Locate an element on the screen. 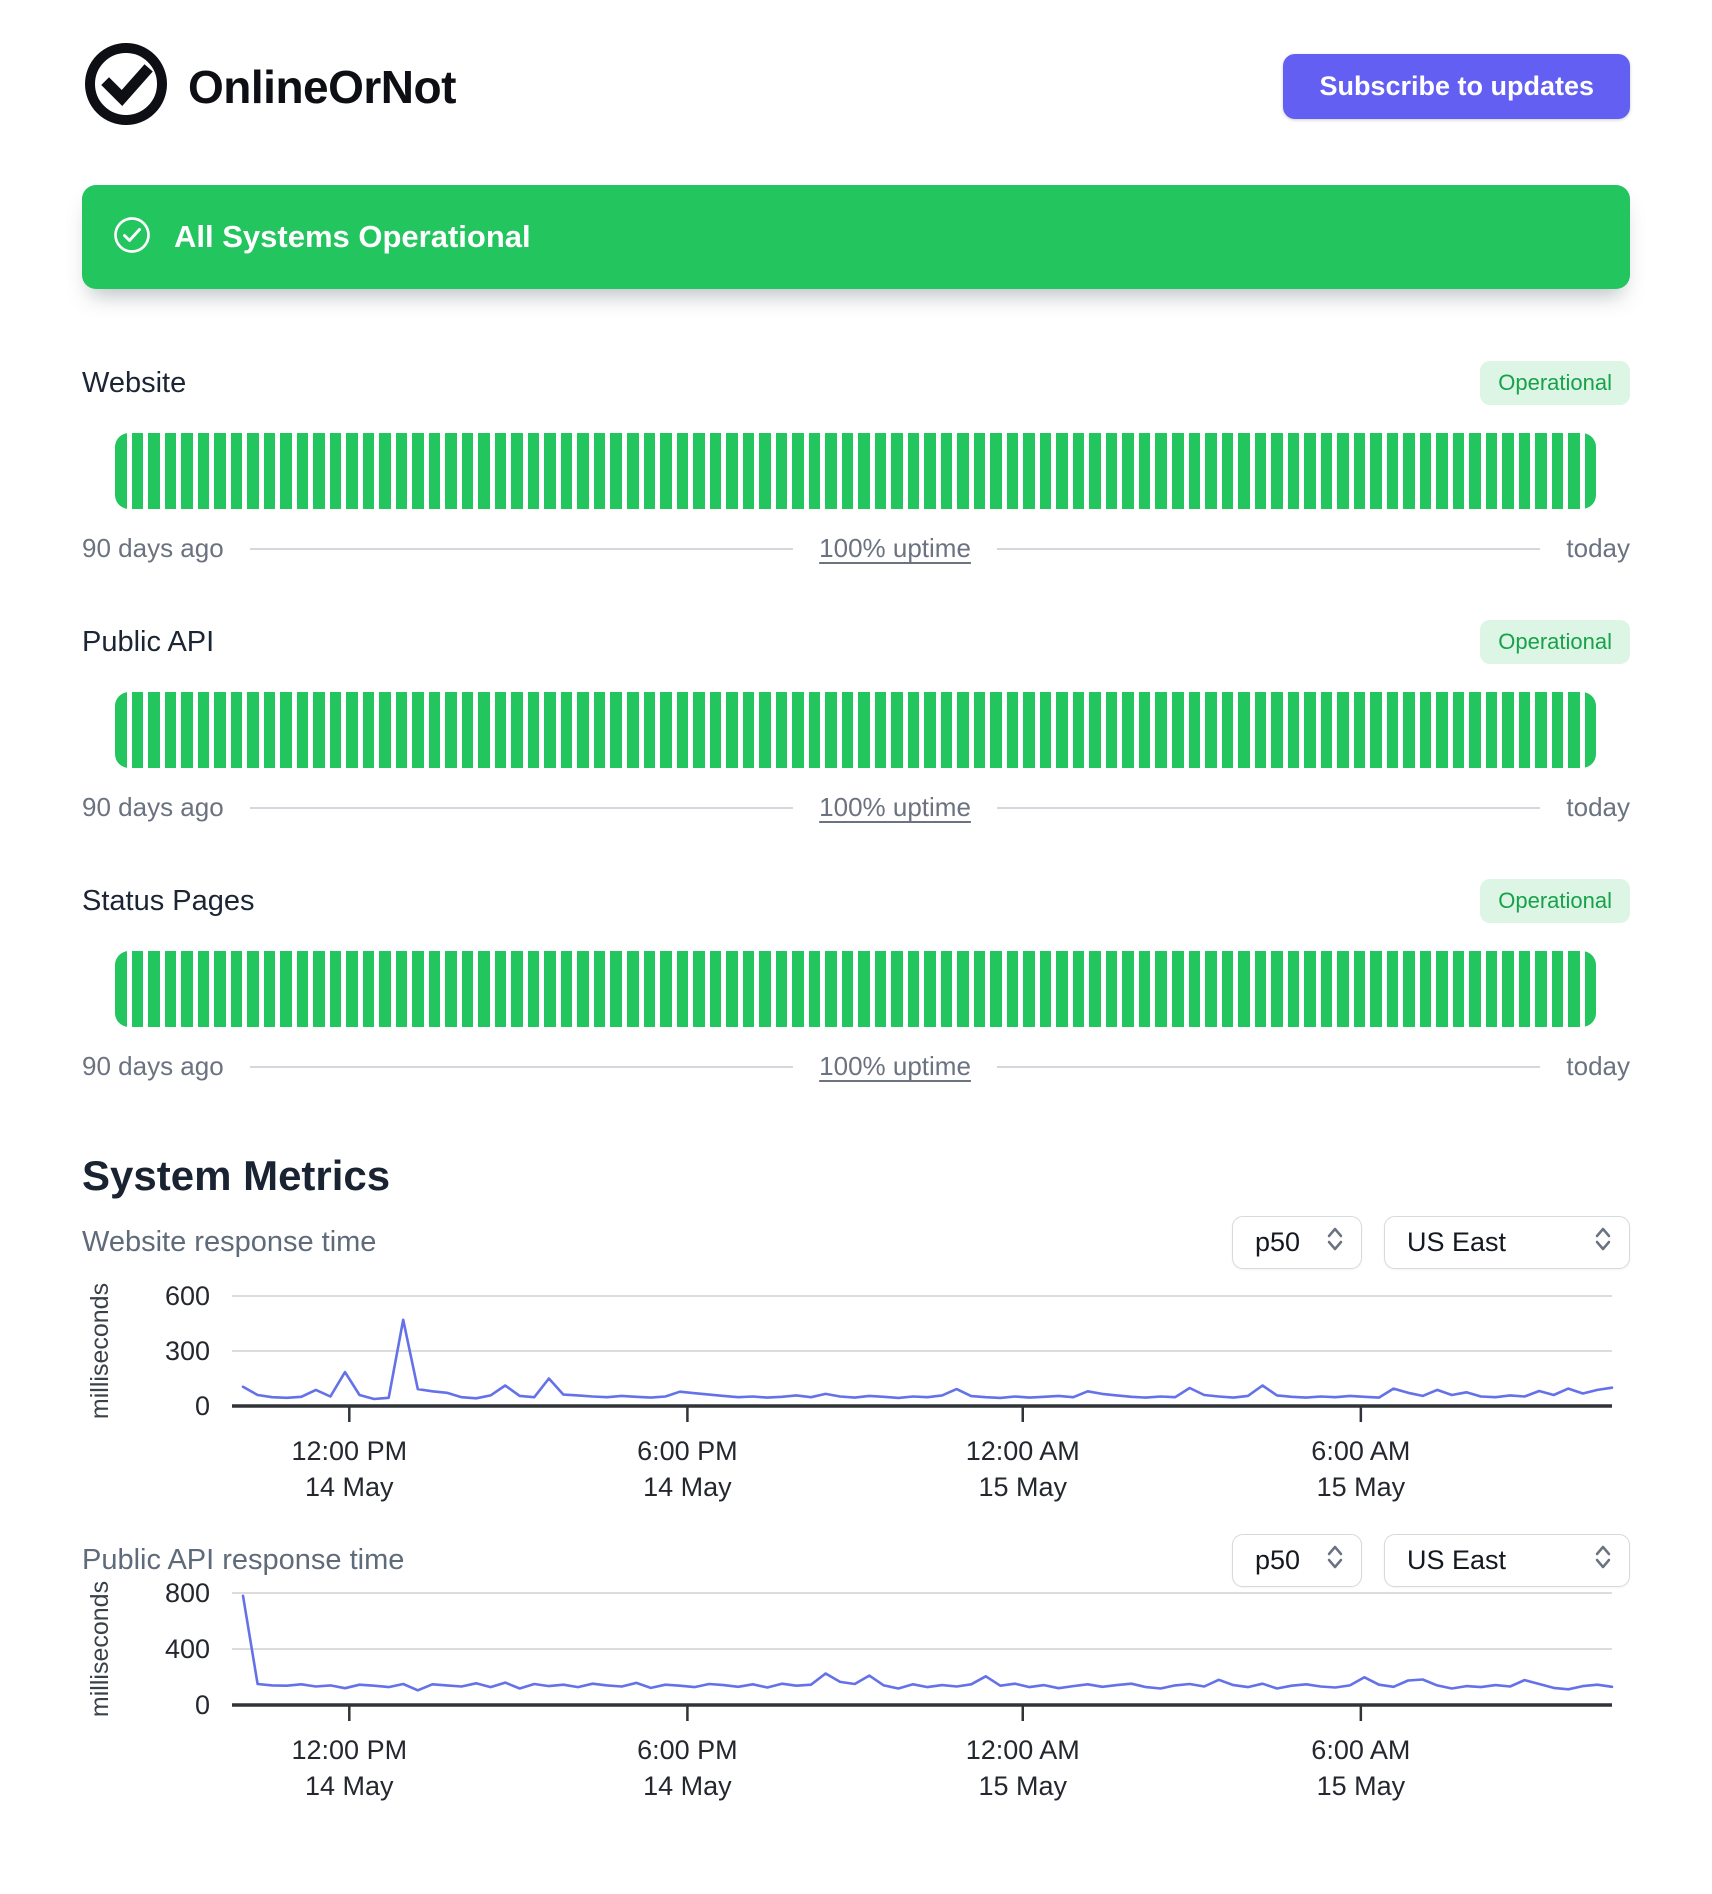 The height and width of the screenshot is (1894, 1712). percentile-select: p50 is located at coordinates (1297, 1560).